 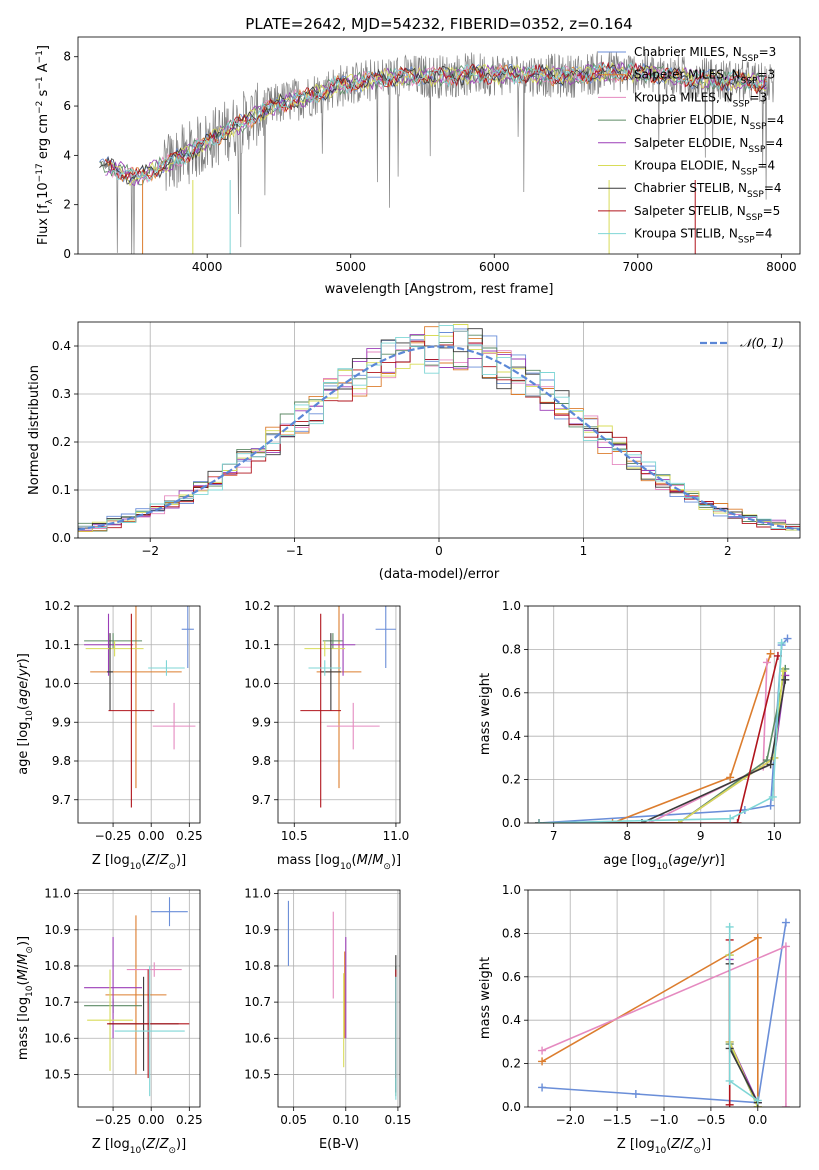 What do you see at coordinates (511, 693) in the screenshot?
I see `y-tick-label: 0.6` at bounding box center [511, 693].